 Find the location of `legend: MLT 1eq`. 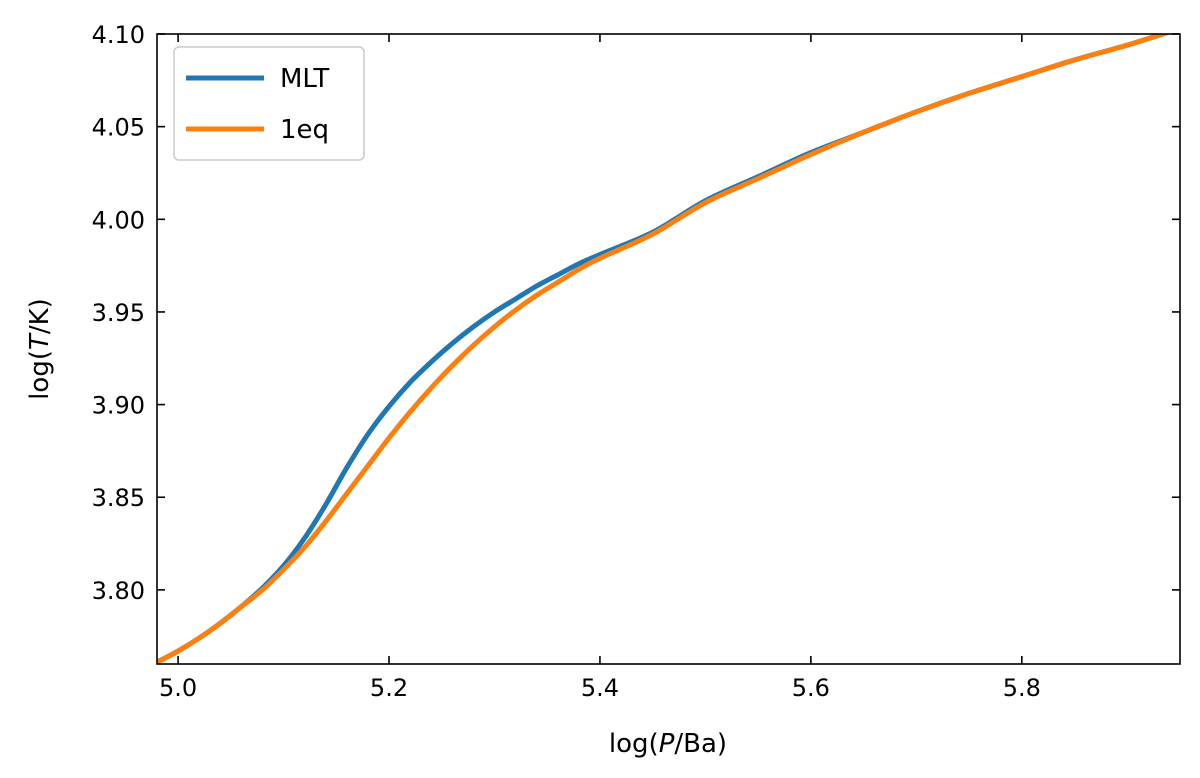

legend: MLT 1eq is located at coordinates (269, 103).